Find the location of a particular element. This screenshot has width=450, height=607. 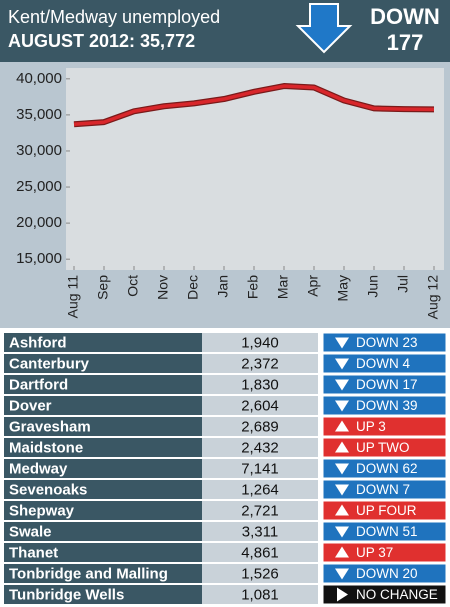

change-label: UP 37 is located at coordinates (374, 552).